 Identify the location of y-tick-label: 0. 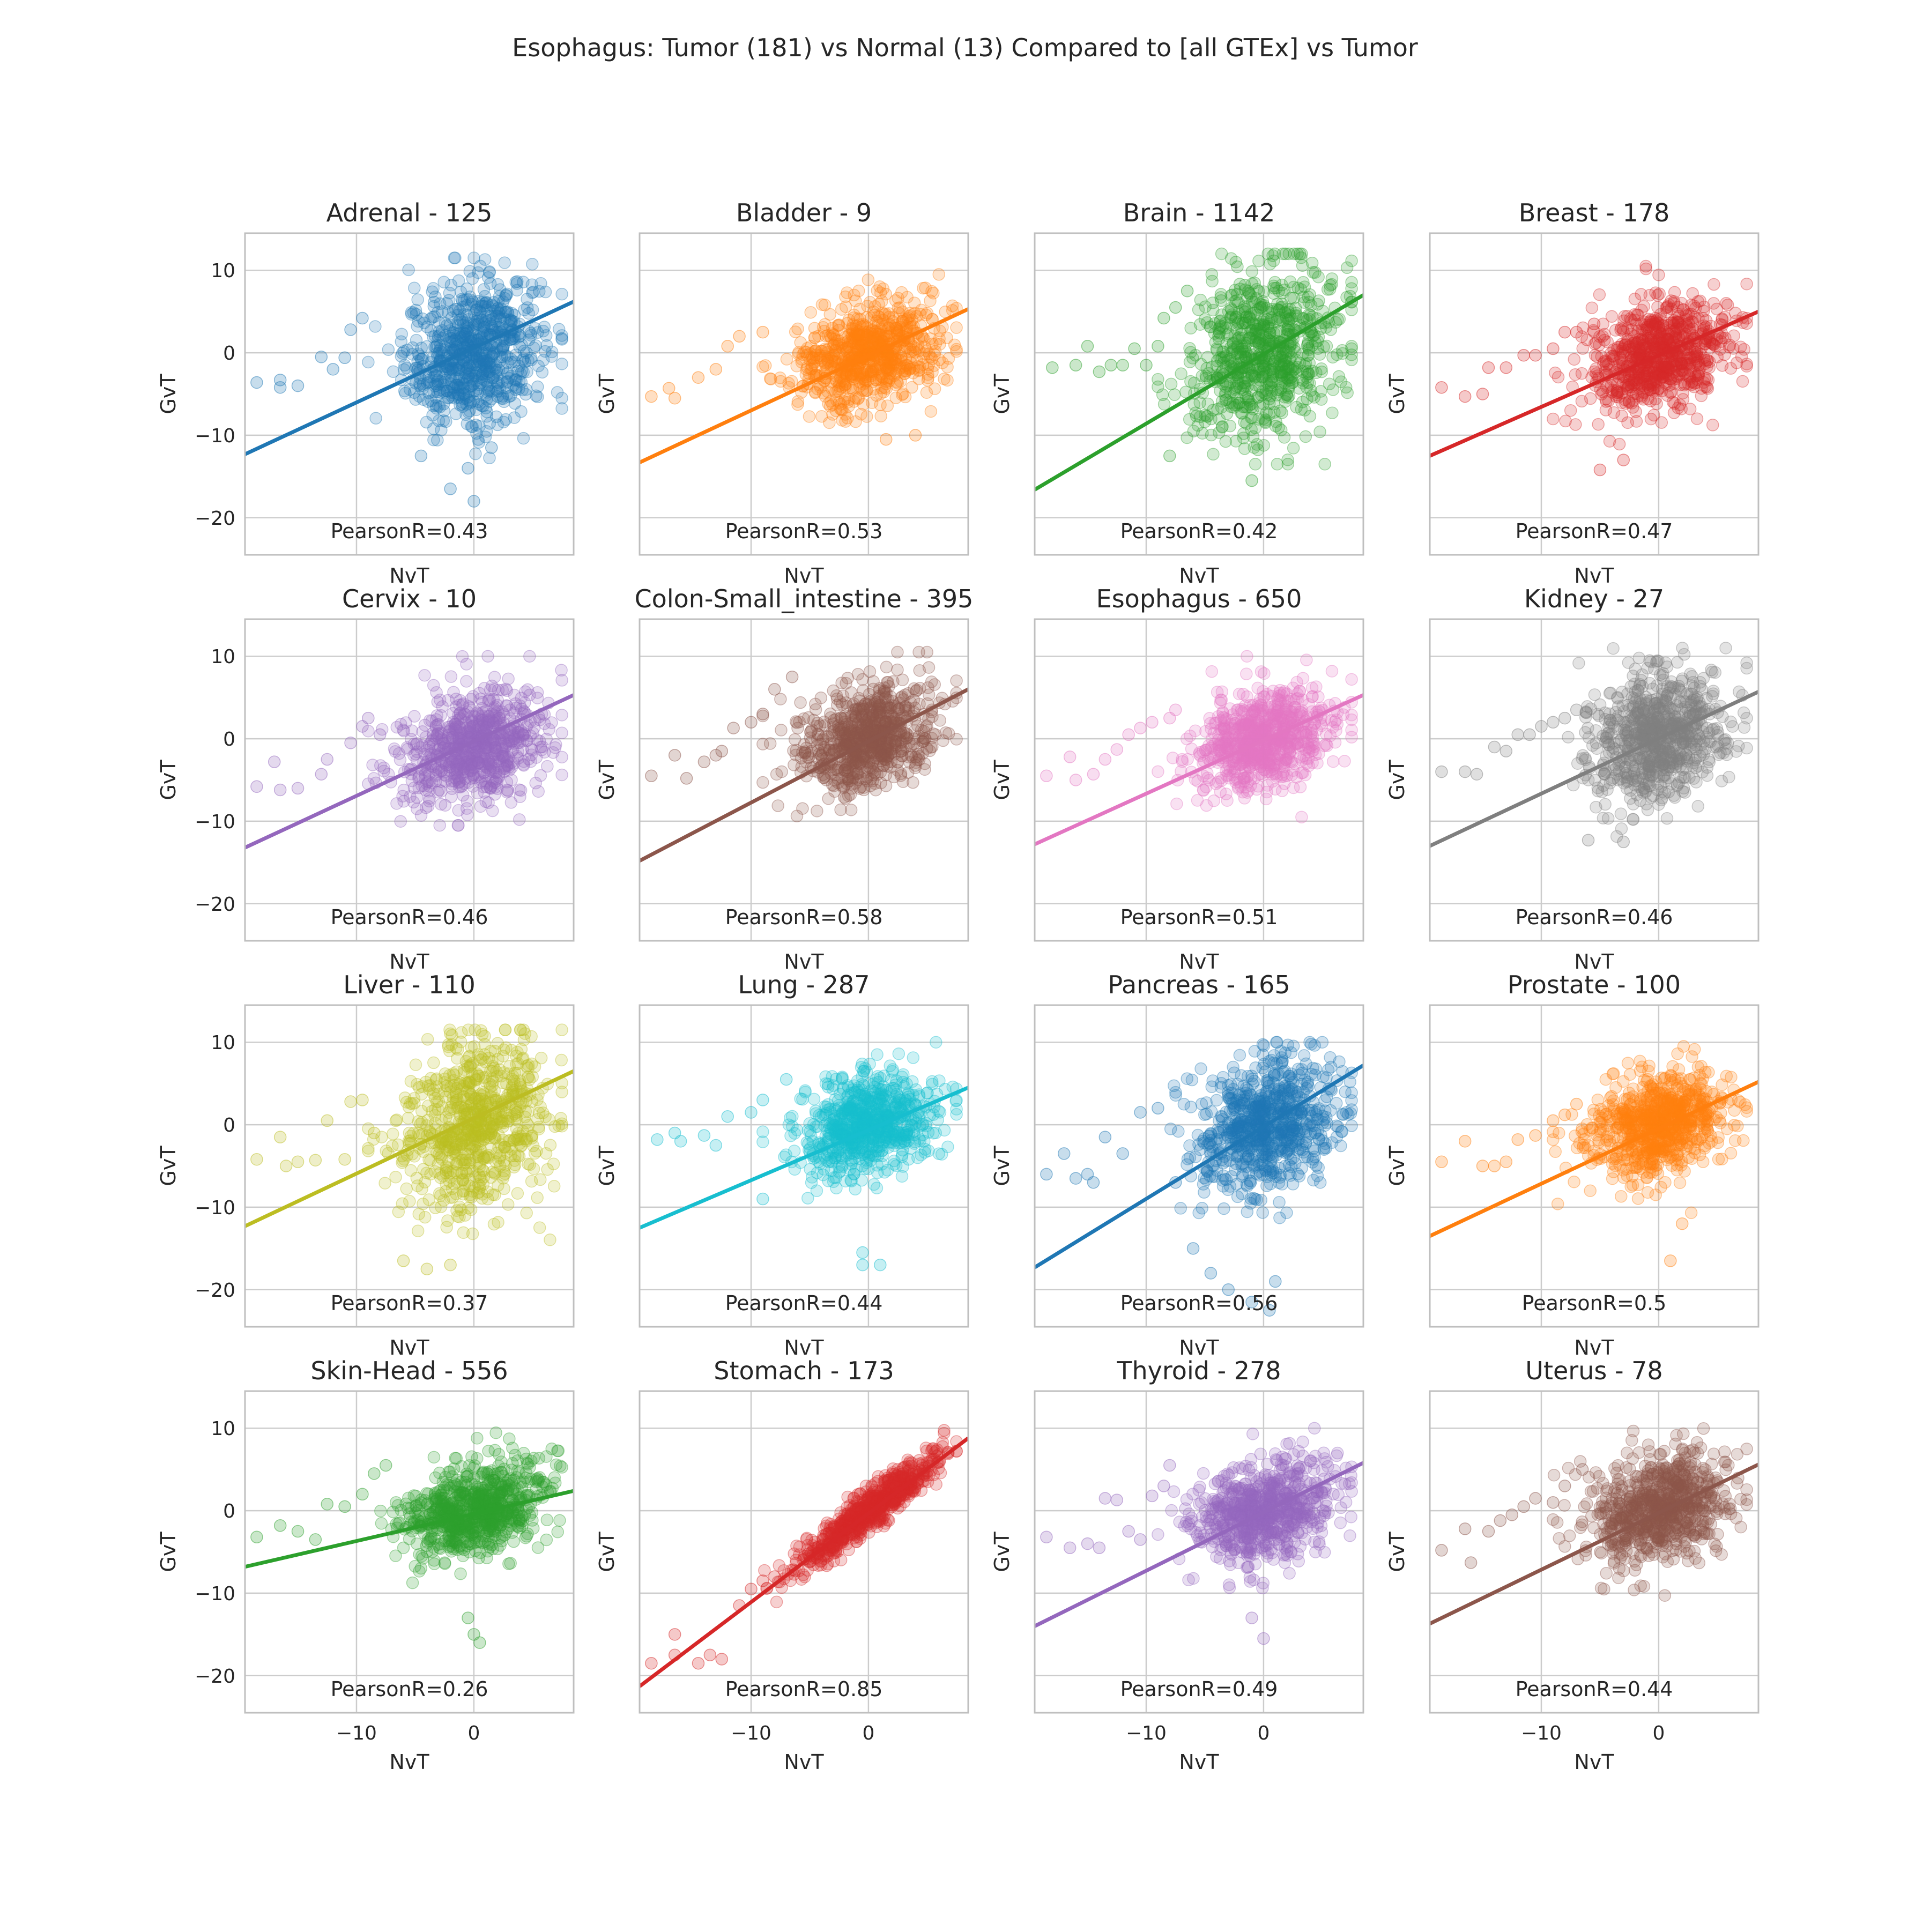
(229, 354).